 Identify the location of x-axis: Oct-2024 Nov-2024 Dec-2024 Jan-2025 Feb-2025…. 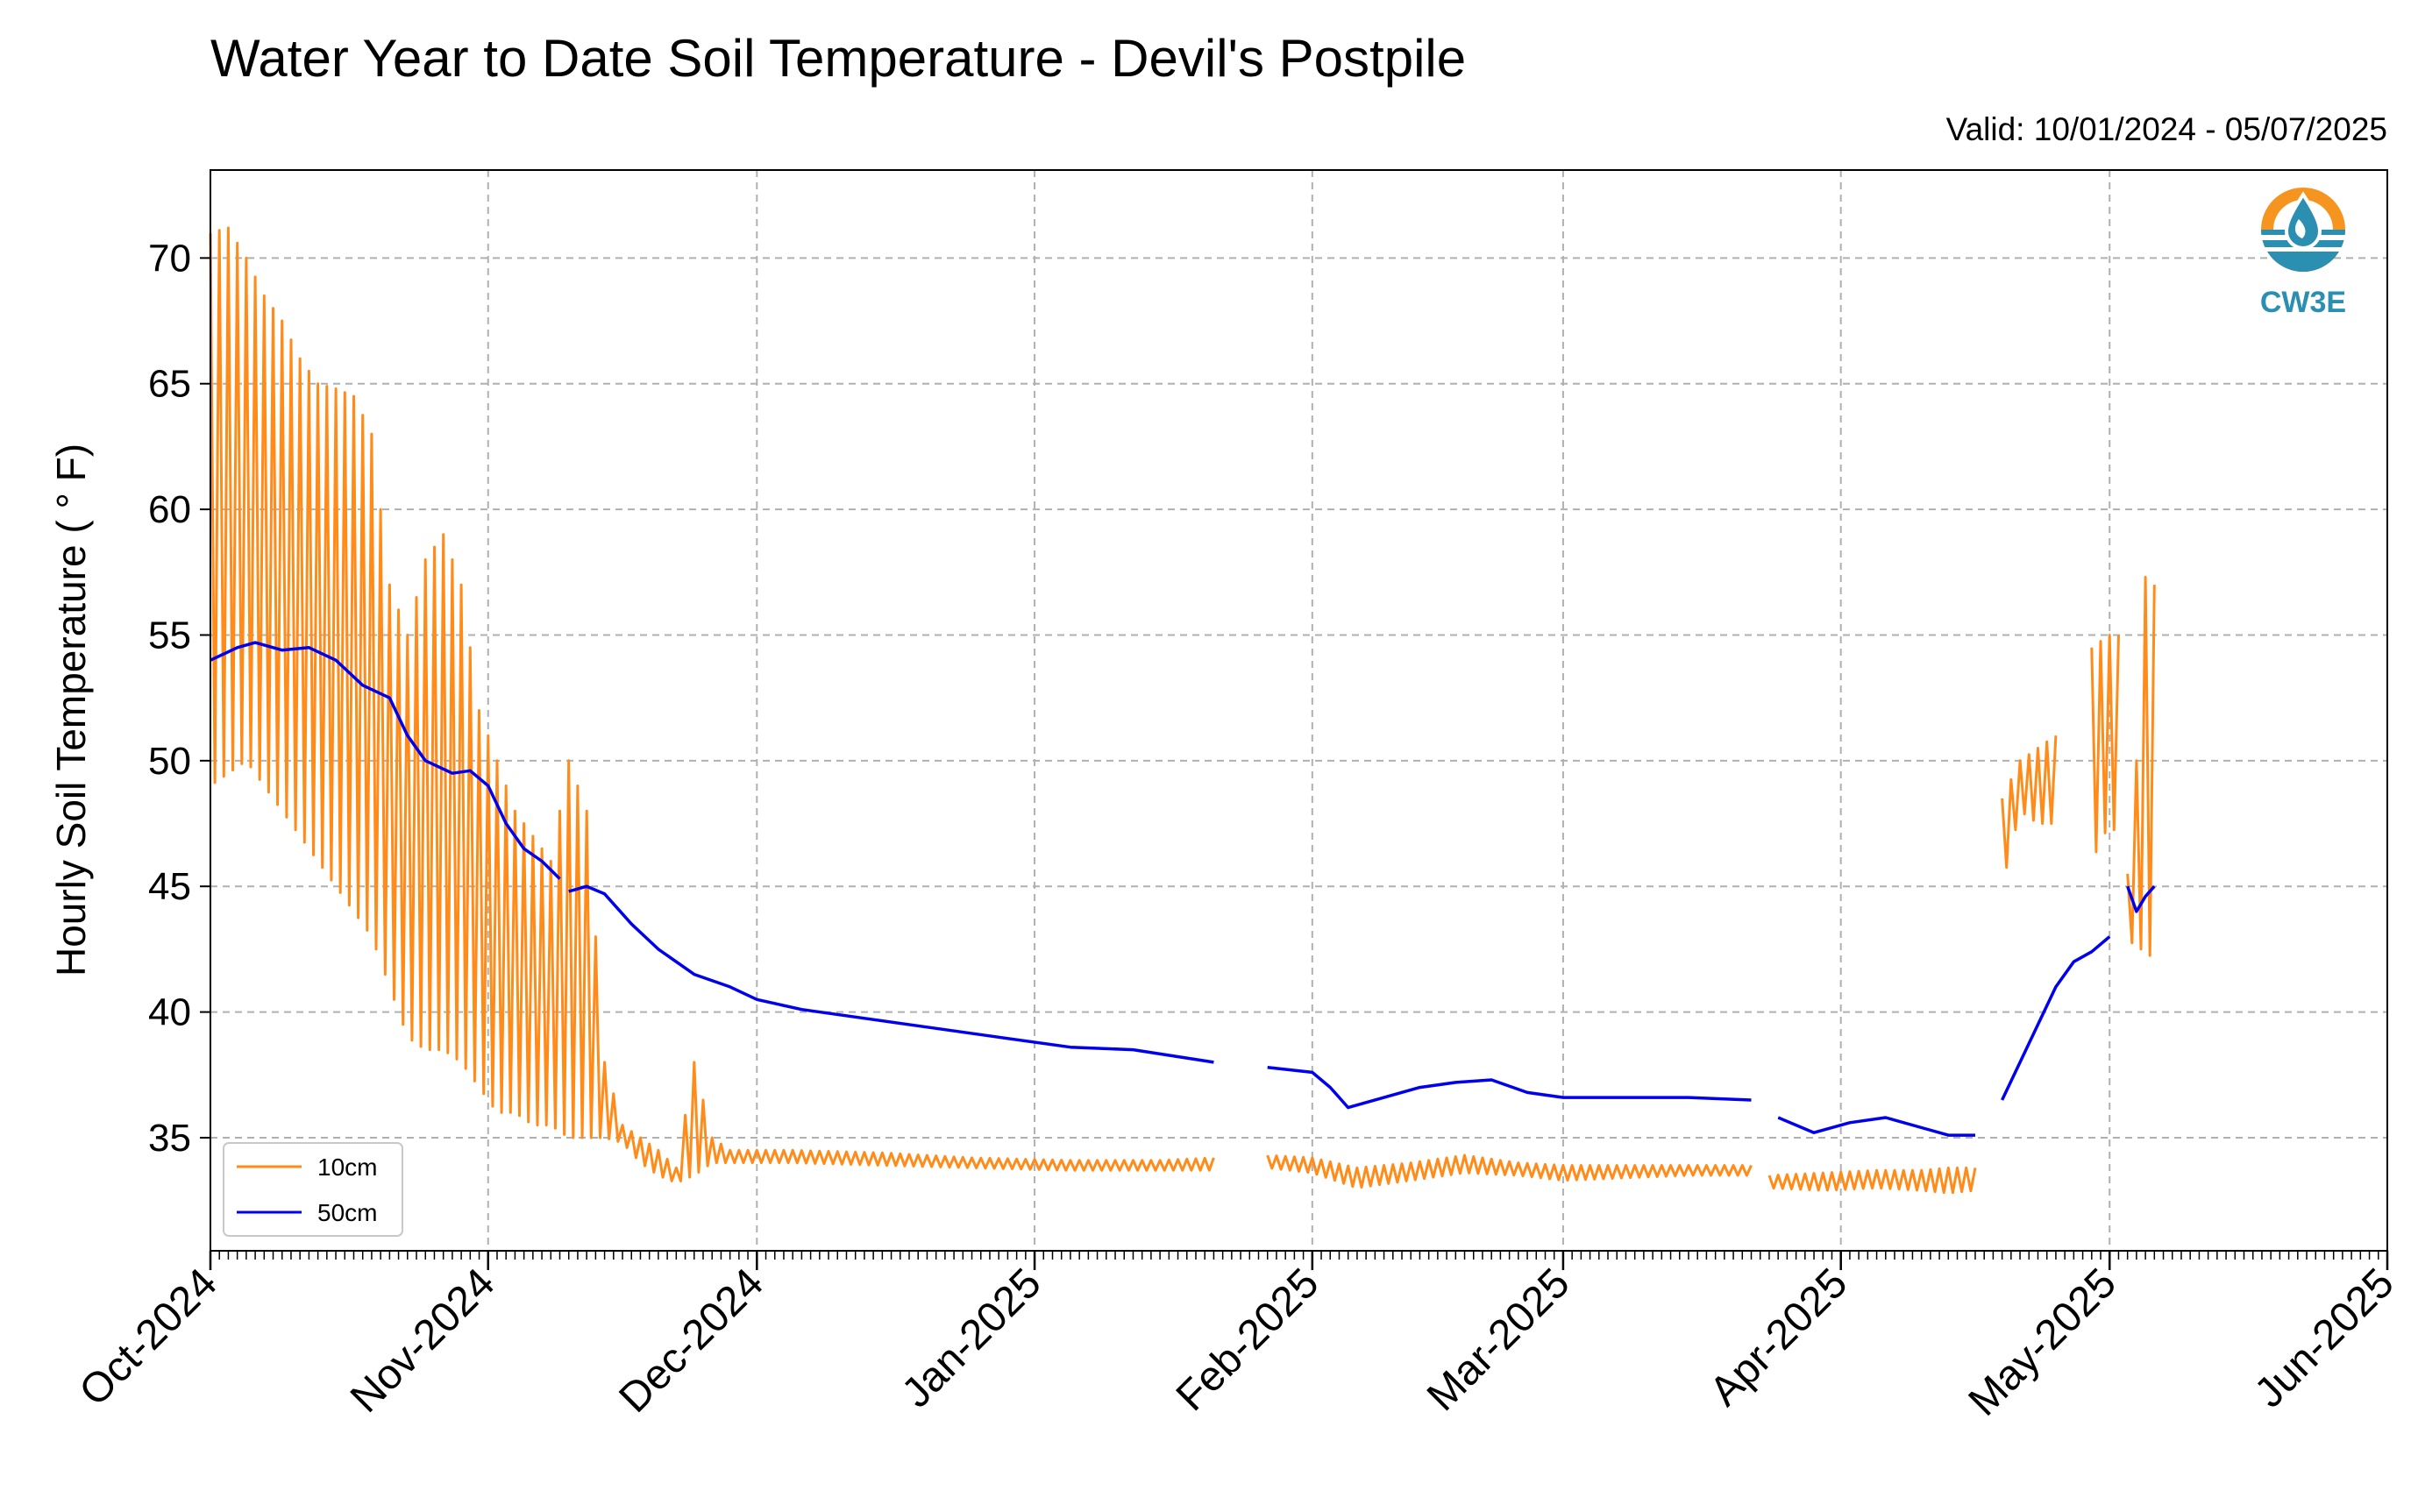
(1237, 1338).